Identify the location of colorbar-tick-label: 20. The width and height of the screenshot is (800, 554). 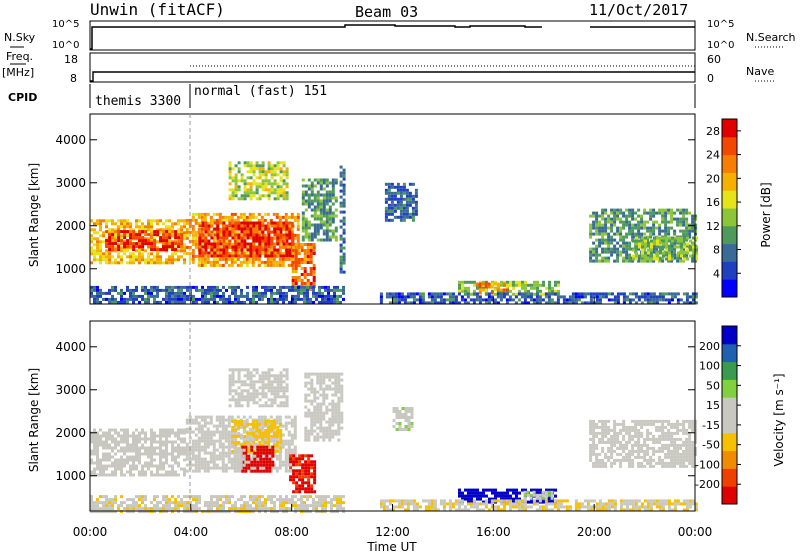
(713, 178).